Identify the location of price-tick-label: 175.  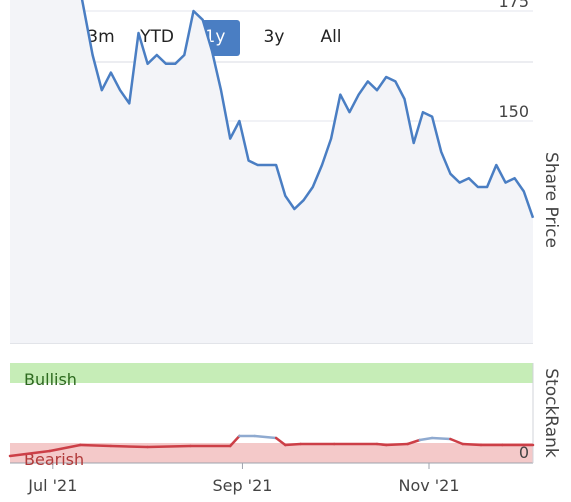
(513, 5).